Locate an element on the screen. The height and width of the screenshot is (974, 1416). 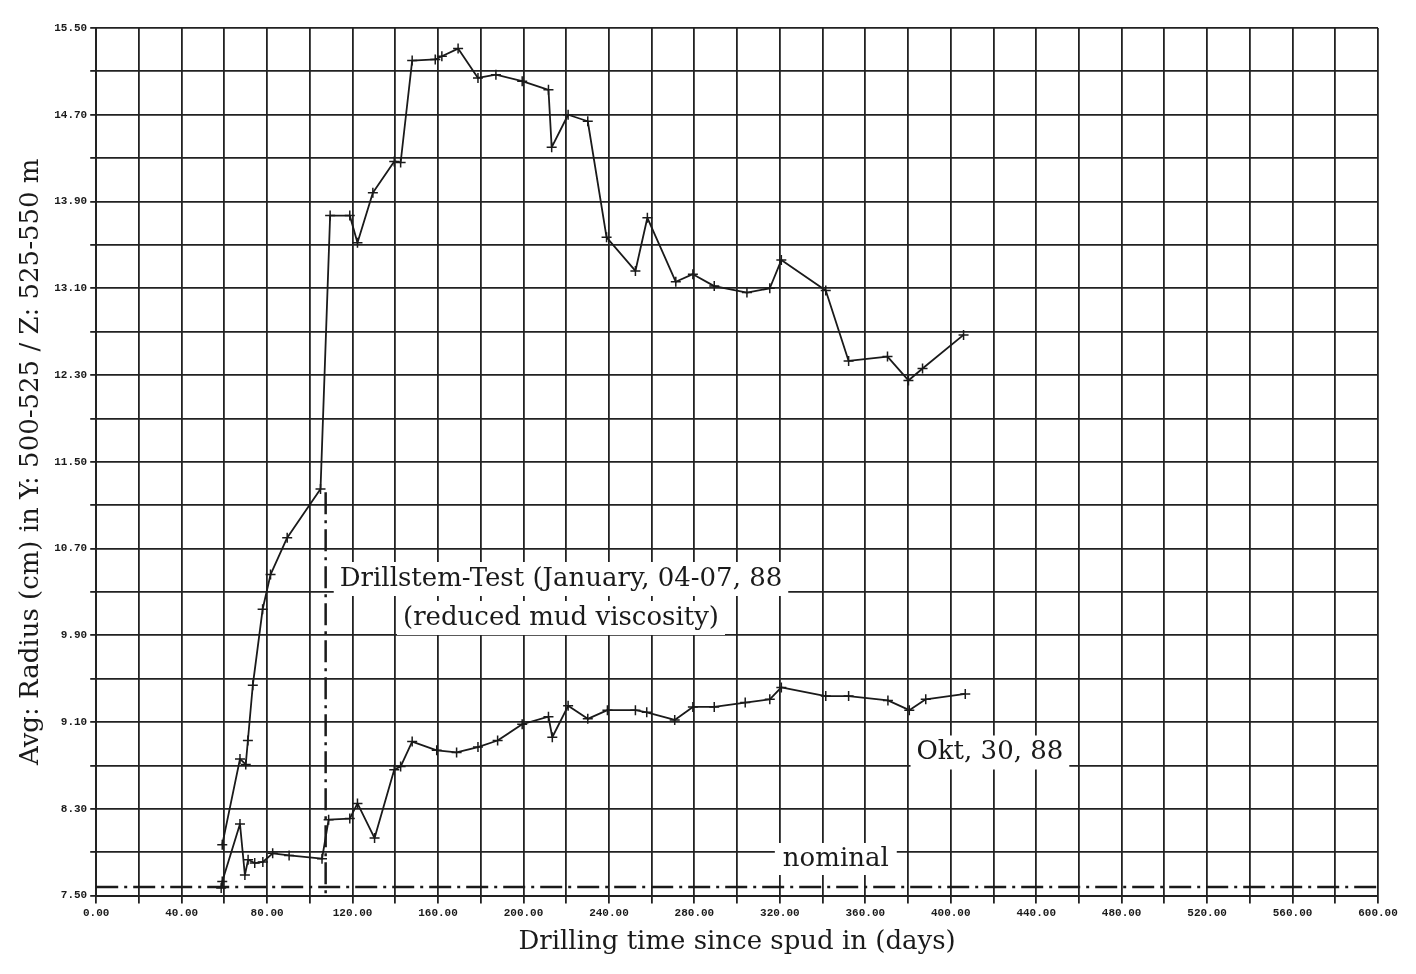
x-tick-label: 280.00 is located at coordinates (694, 912).